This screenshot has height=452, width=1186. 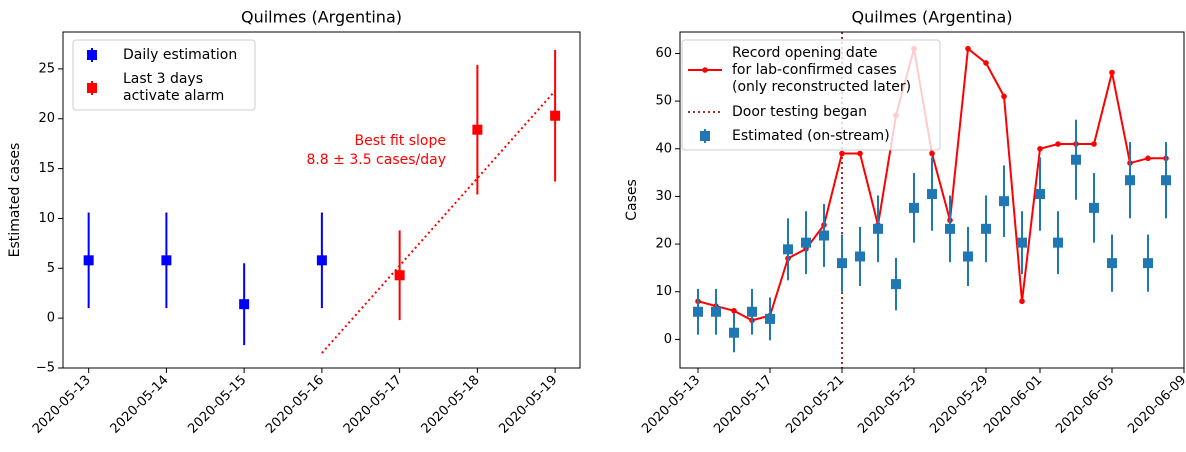 I want to click on y-tick-label: 50, so click(x=663, y=101).